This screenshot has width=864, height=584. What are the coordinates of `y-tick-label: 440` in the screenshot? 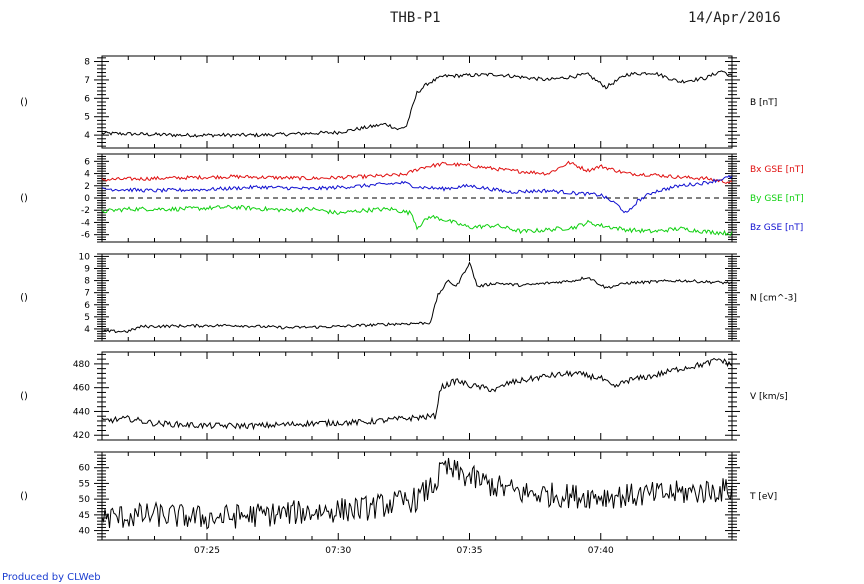 It's located at (81, 412).